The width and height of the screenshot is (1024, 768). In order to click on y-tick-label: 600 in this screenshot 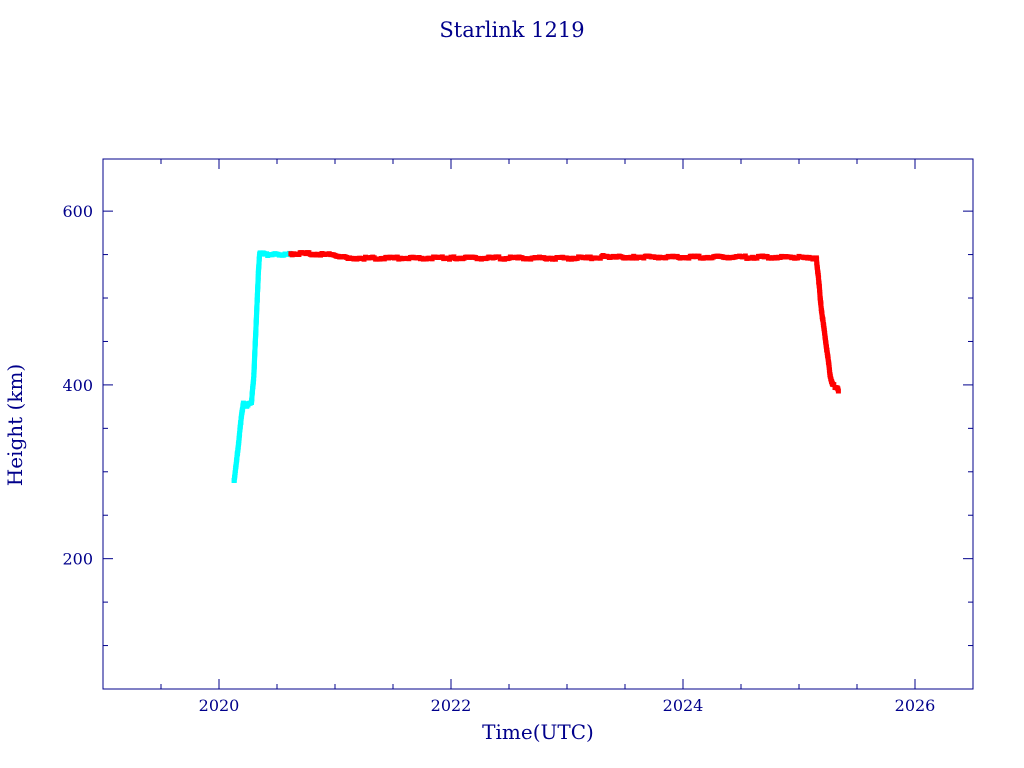, I will do `click(77, 211)`.